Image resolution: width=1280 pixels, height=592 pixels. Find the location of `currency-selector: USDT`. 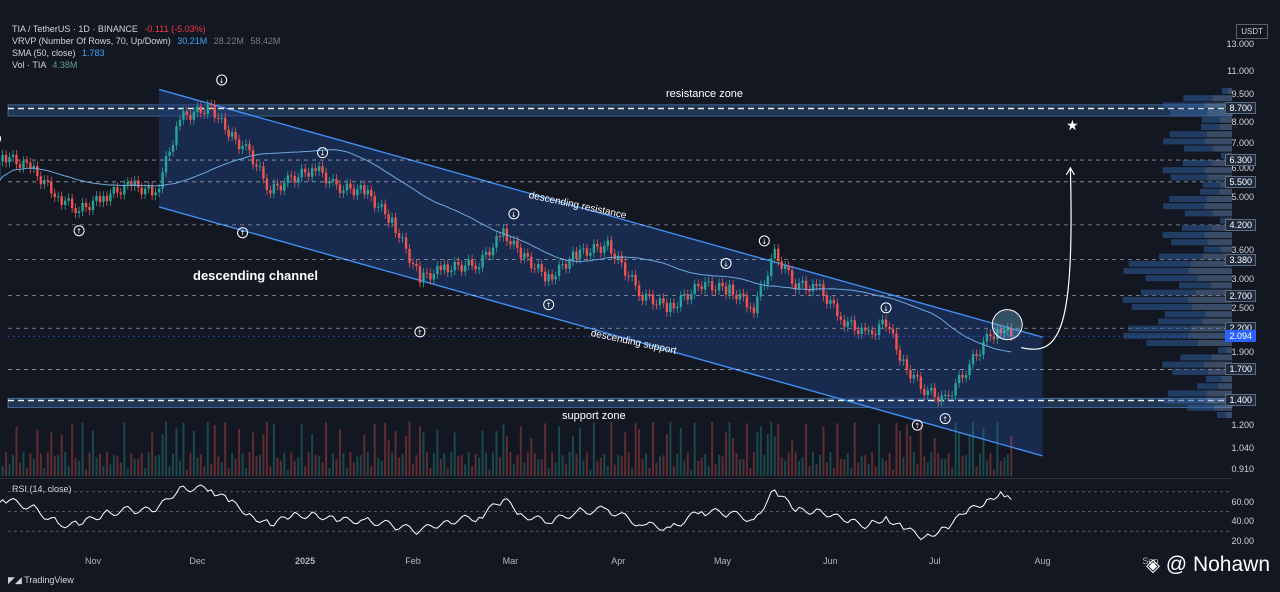

currency-selector: USDT is located at coordinates (1252, 31).